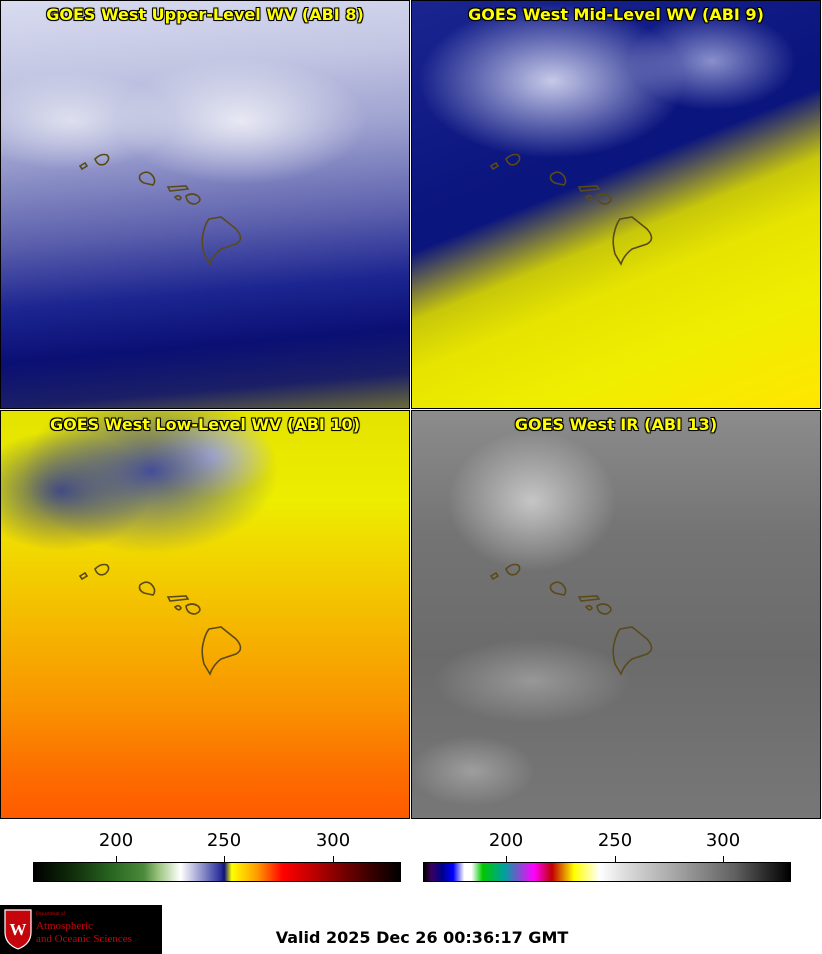 The height and width of the screenshot is (954, 822). I want to click on uw-crest-icon: W, so click(18, 929).